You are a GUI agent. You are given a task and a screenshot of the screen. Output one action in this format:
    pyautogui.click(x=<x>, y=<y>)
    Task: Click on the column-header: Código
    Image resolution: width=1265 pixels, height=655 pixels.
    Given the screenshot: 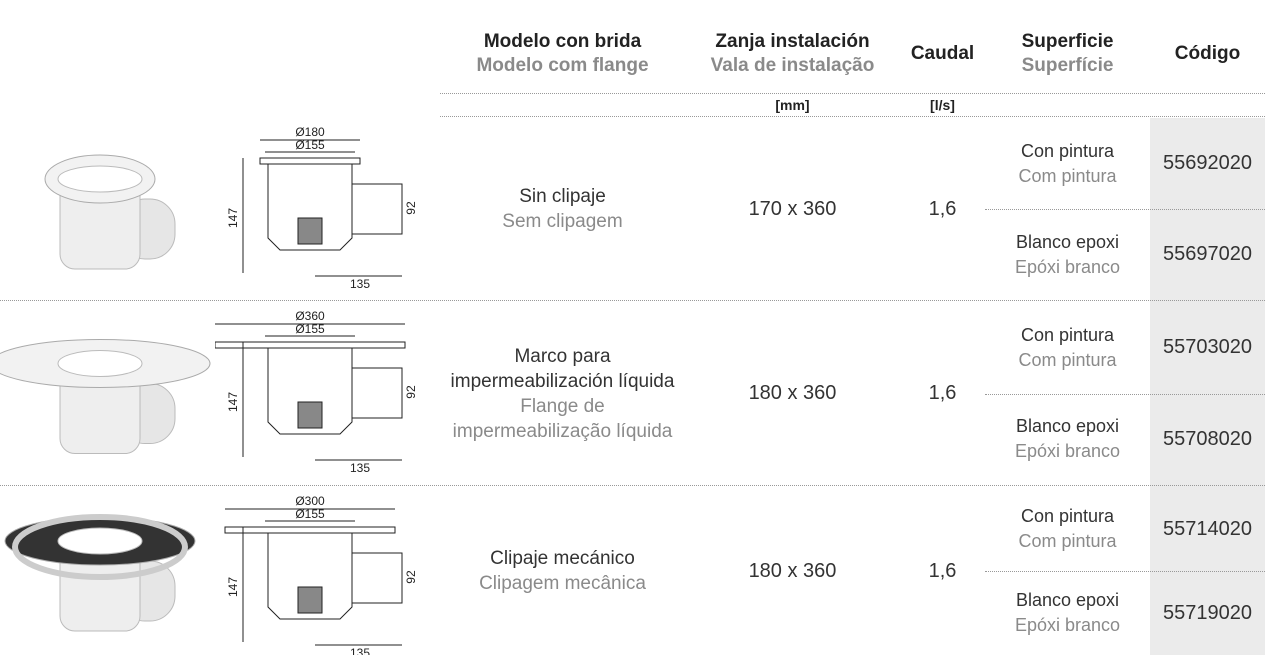 What is the action you would take?
    pyautogui.click(x=1207, y=54)
    